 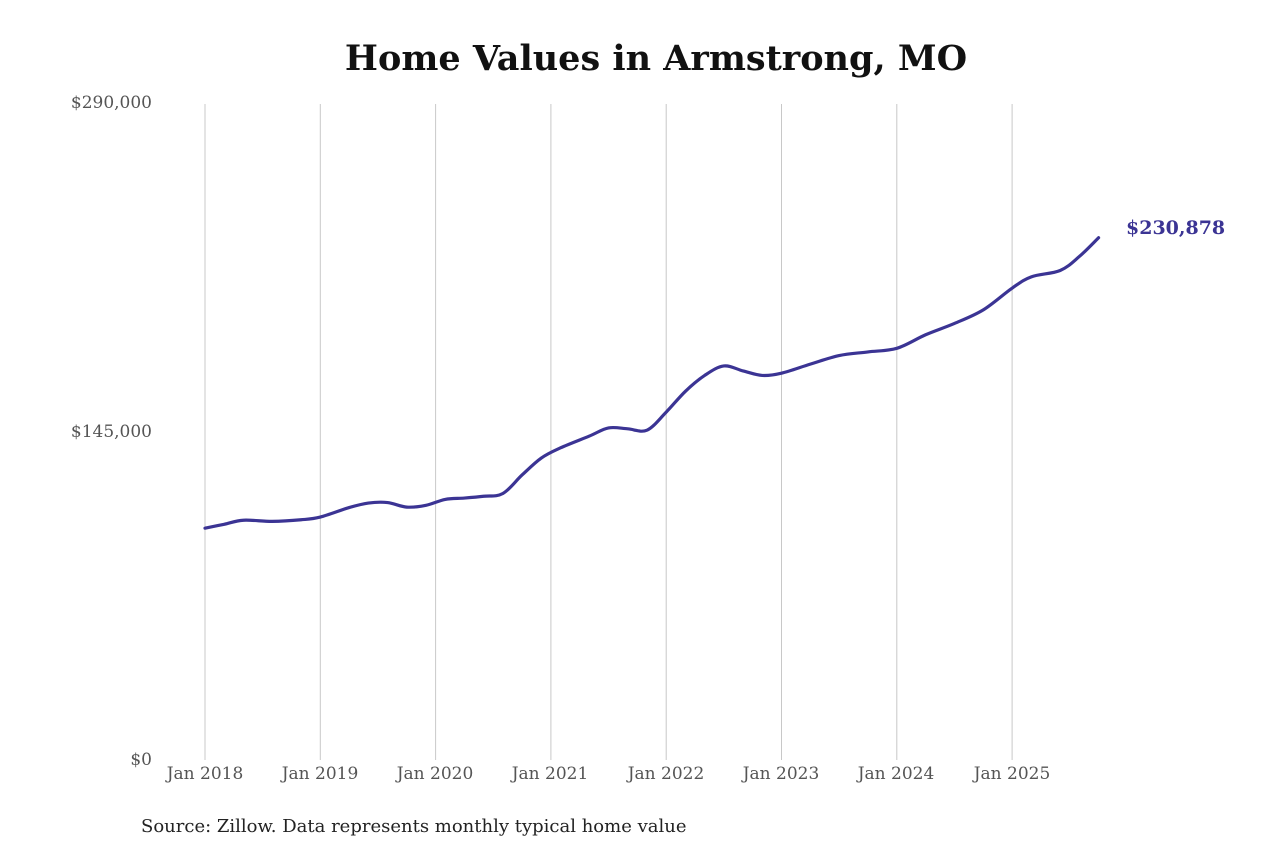 What do you see at coordinates (111, 432) in the screenshot?
I see `y-tick-label: $145,000` at bounding box center [111, 432].